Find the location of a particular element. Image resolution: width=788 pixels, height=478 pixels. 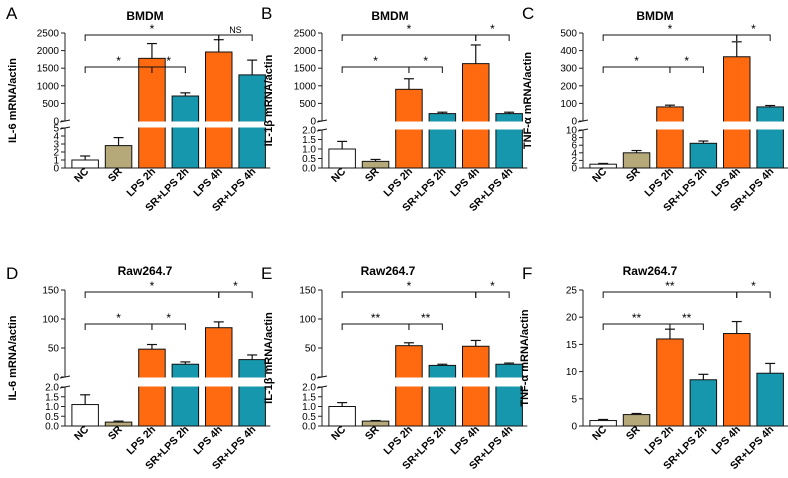

y-tick-label: 0.5 is located at coordinates (309, 159).